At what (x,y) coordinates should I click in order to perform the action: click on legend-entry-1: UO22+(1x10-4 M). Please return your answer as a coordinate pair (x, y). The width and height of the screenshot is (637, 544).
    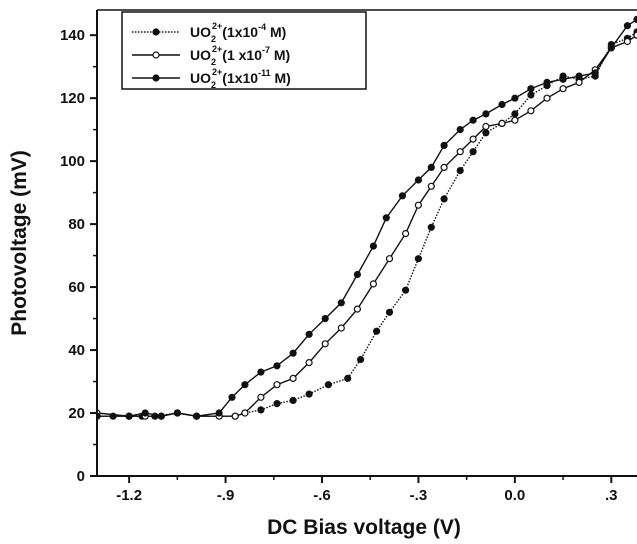
    Looking at the image, I should click on (209, 32).